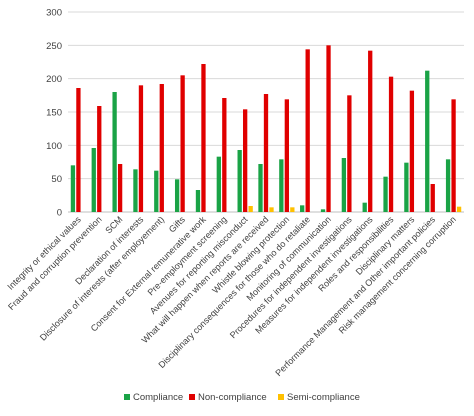  What do you see at coordinates (158, 397) in the screenshot?
I see `legend-label: Compliance` at bounding box center [158, 397].